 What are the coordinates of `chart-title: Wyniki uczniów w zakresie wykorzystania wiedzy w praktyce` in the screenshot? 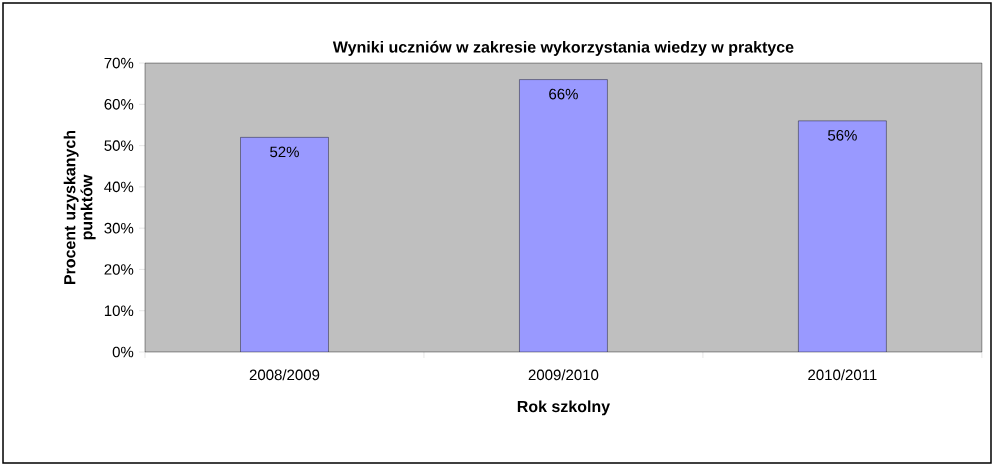 It's located at (563, 48).